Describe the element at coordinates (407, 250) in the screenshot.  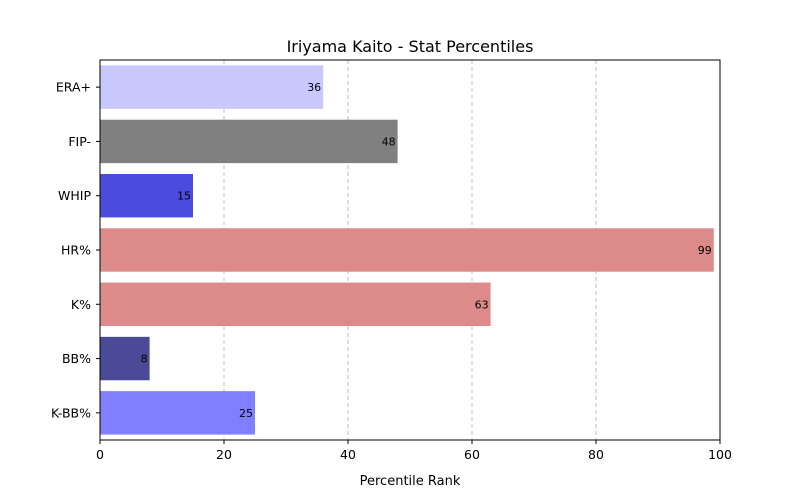
I see `bar-hr-` at that location.